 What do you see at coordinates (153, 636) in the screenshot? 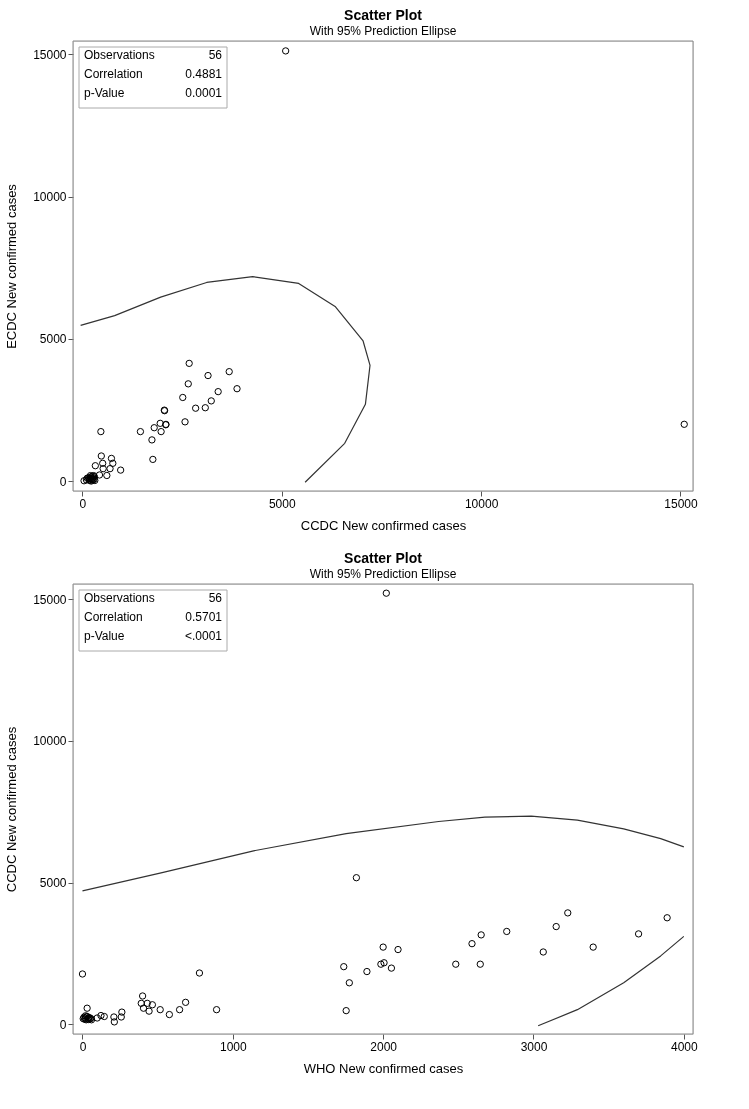
I see `text: p-Value <.0001` at bounding box center [153, 636].